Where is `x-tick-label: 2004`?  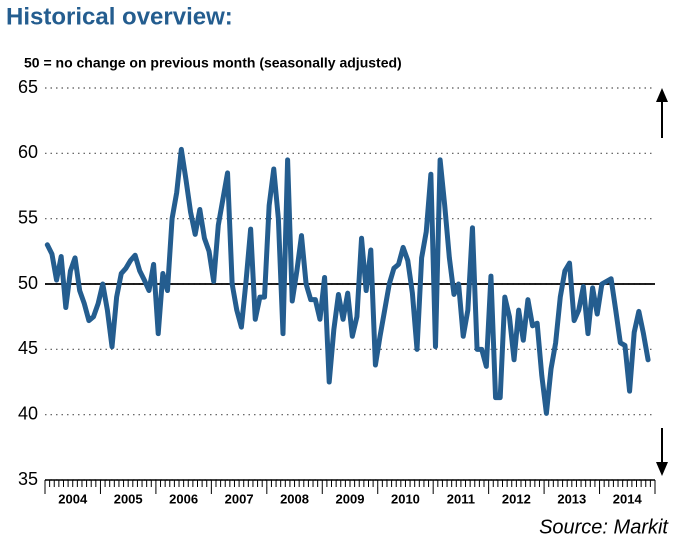 x-tick-label: 2004 is located at coordinates (73, 498).